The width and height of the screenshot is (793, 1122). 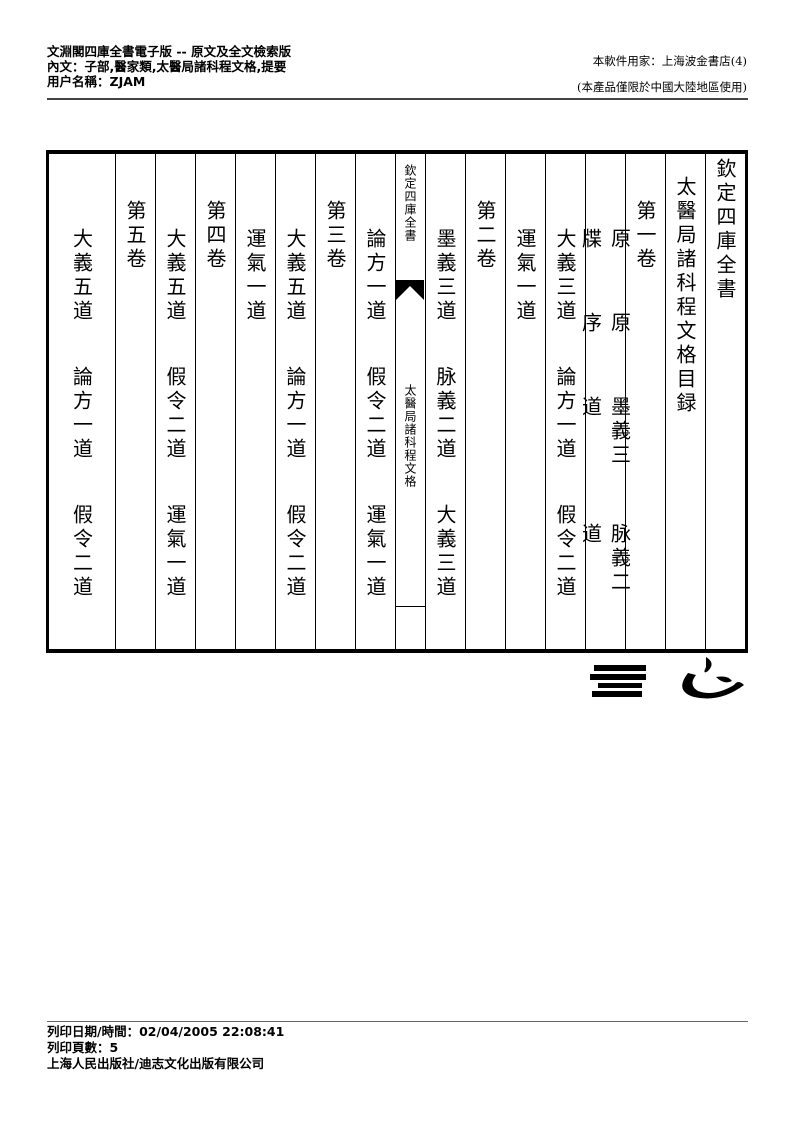 What do you see at coordinates (96, 81) in the screenshot?
I see `username: 用户名稱：ZJAM` at bounding box center [96, 81].